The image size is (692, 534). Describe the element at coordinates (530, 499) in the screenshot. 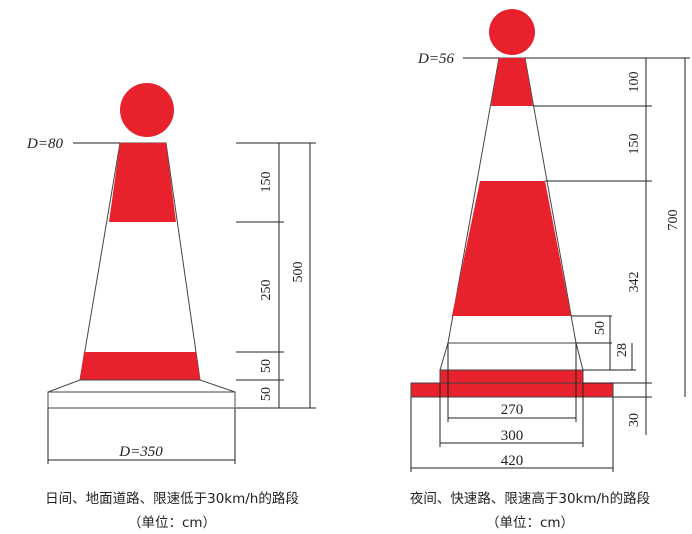

I see `right-caption-line1: 夜间、快速路、限速高于30km/h的路段` at that location.